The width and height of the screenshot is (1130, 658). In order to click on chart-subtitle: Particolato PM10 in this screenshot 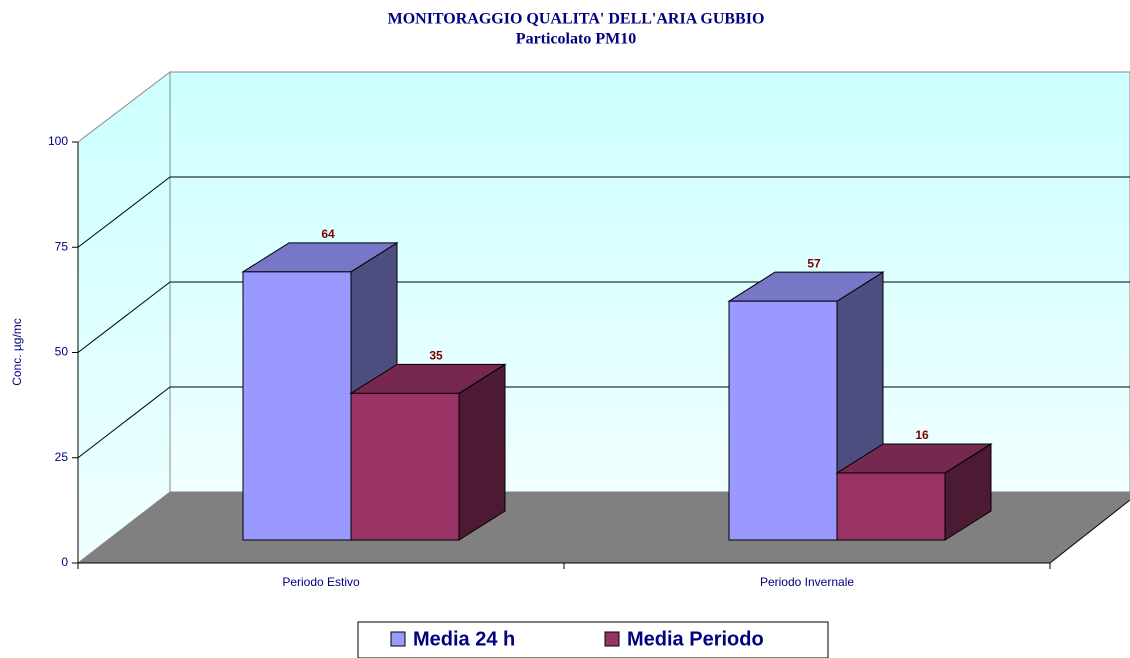, I will do `click(576, 39)`.